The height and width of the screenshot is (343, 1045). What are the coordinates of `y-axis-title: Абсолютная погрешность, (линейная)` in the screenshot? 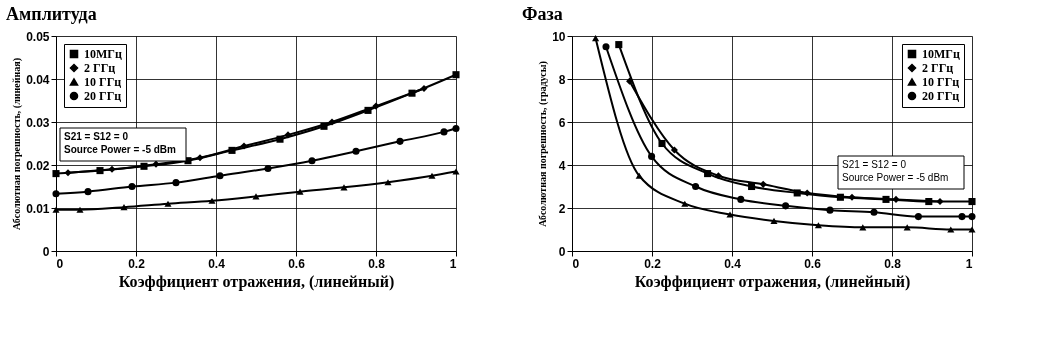 It's located at (17, 144).